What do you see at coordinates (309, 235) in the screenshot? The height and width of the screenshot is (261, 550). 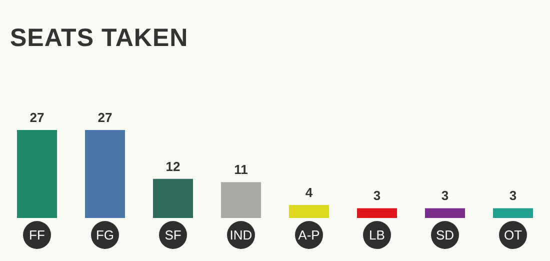 I see `x-tick-label: A-P` at bounding box center [309, 235].